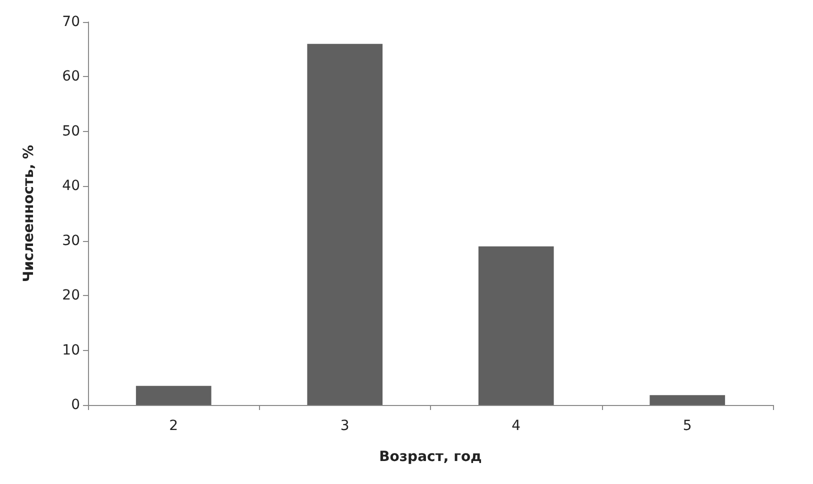 This screenshot has width=813, height=484. I want to click on x-tick-label: 2, so click(173, 426).